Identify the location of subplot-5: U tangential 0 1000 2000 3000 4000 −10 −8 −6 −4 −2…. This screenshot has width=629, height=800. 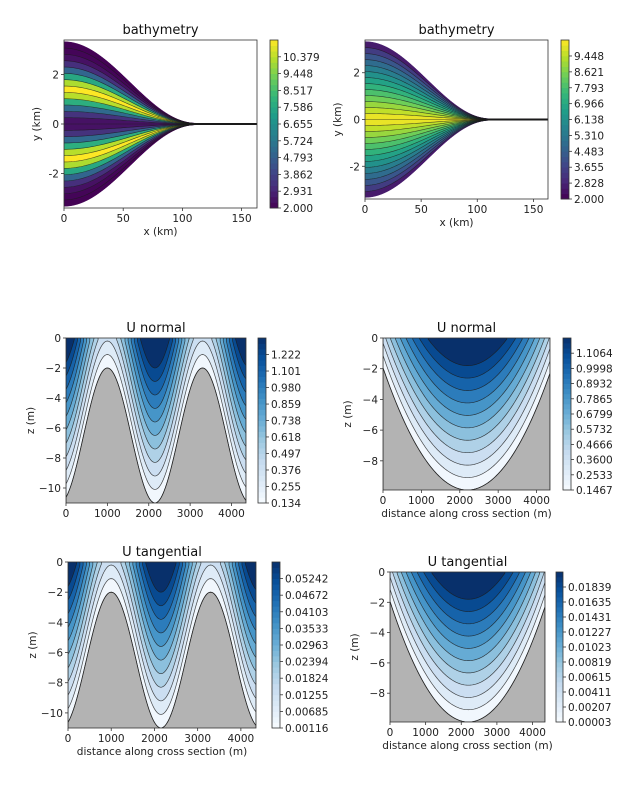
(178, 651).